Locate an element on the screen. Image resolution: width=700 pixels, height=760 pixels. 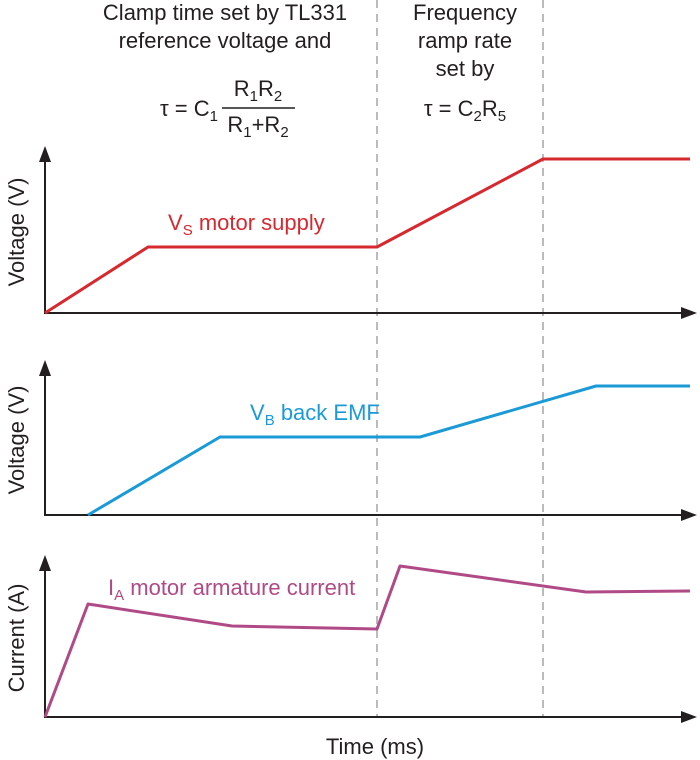
numerator: R1R2 is located at coordinates (258, 90).